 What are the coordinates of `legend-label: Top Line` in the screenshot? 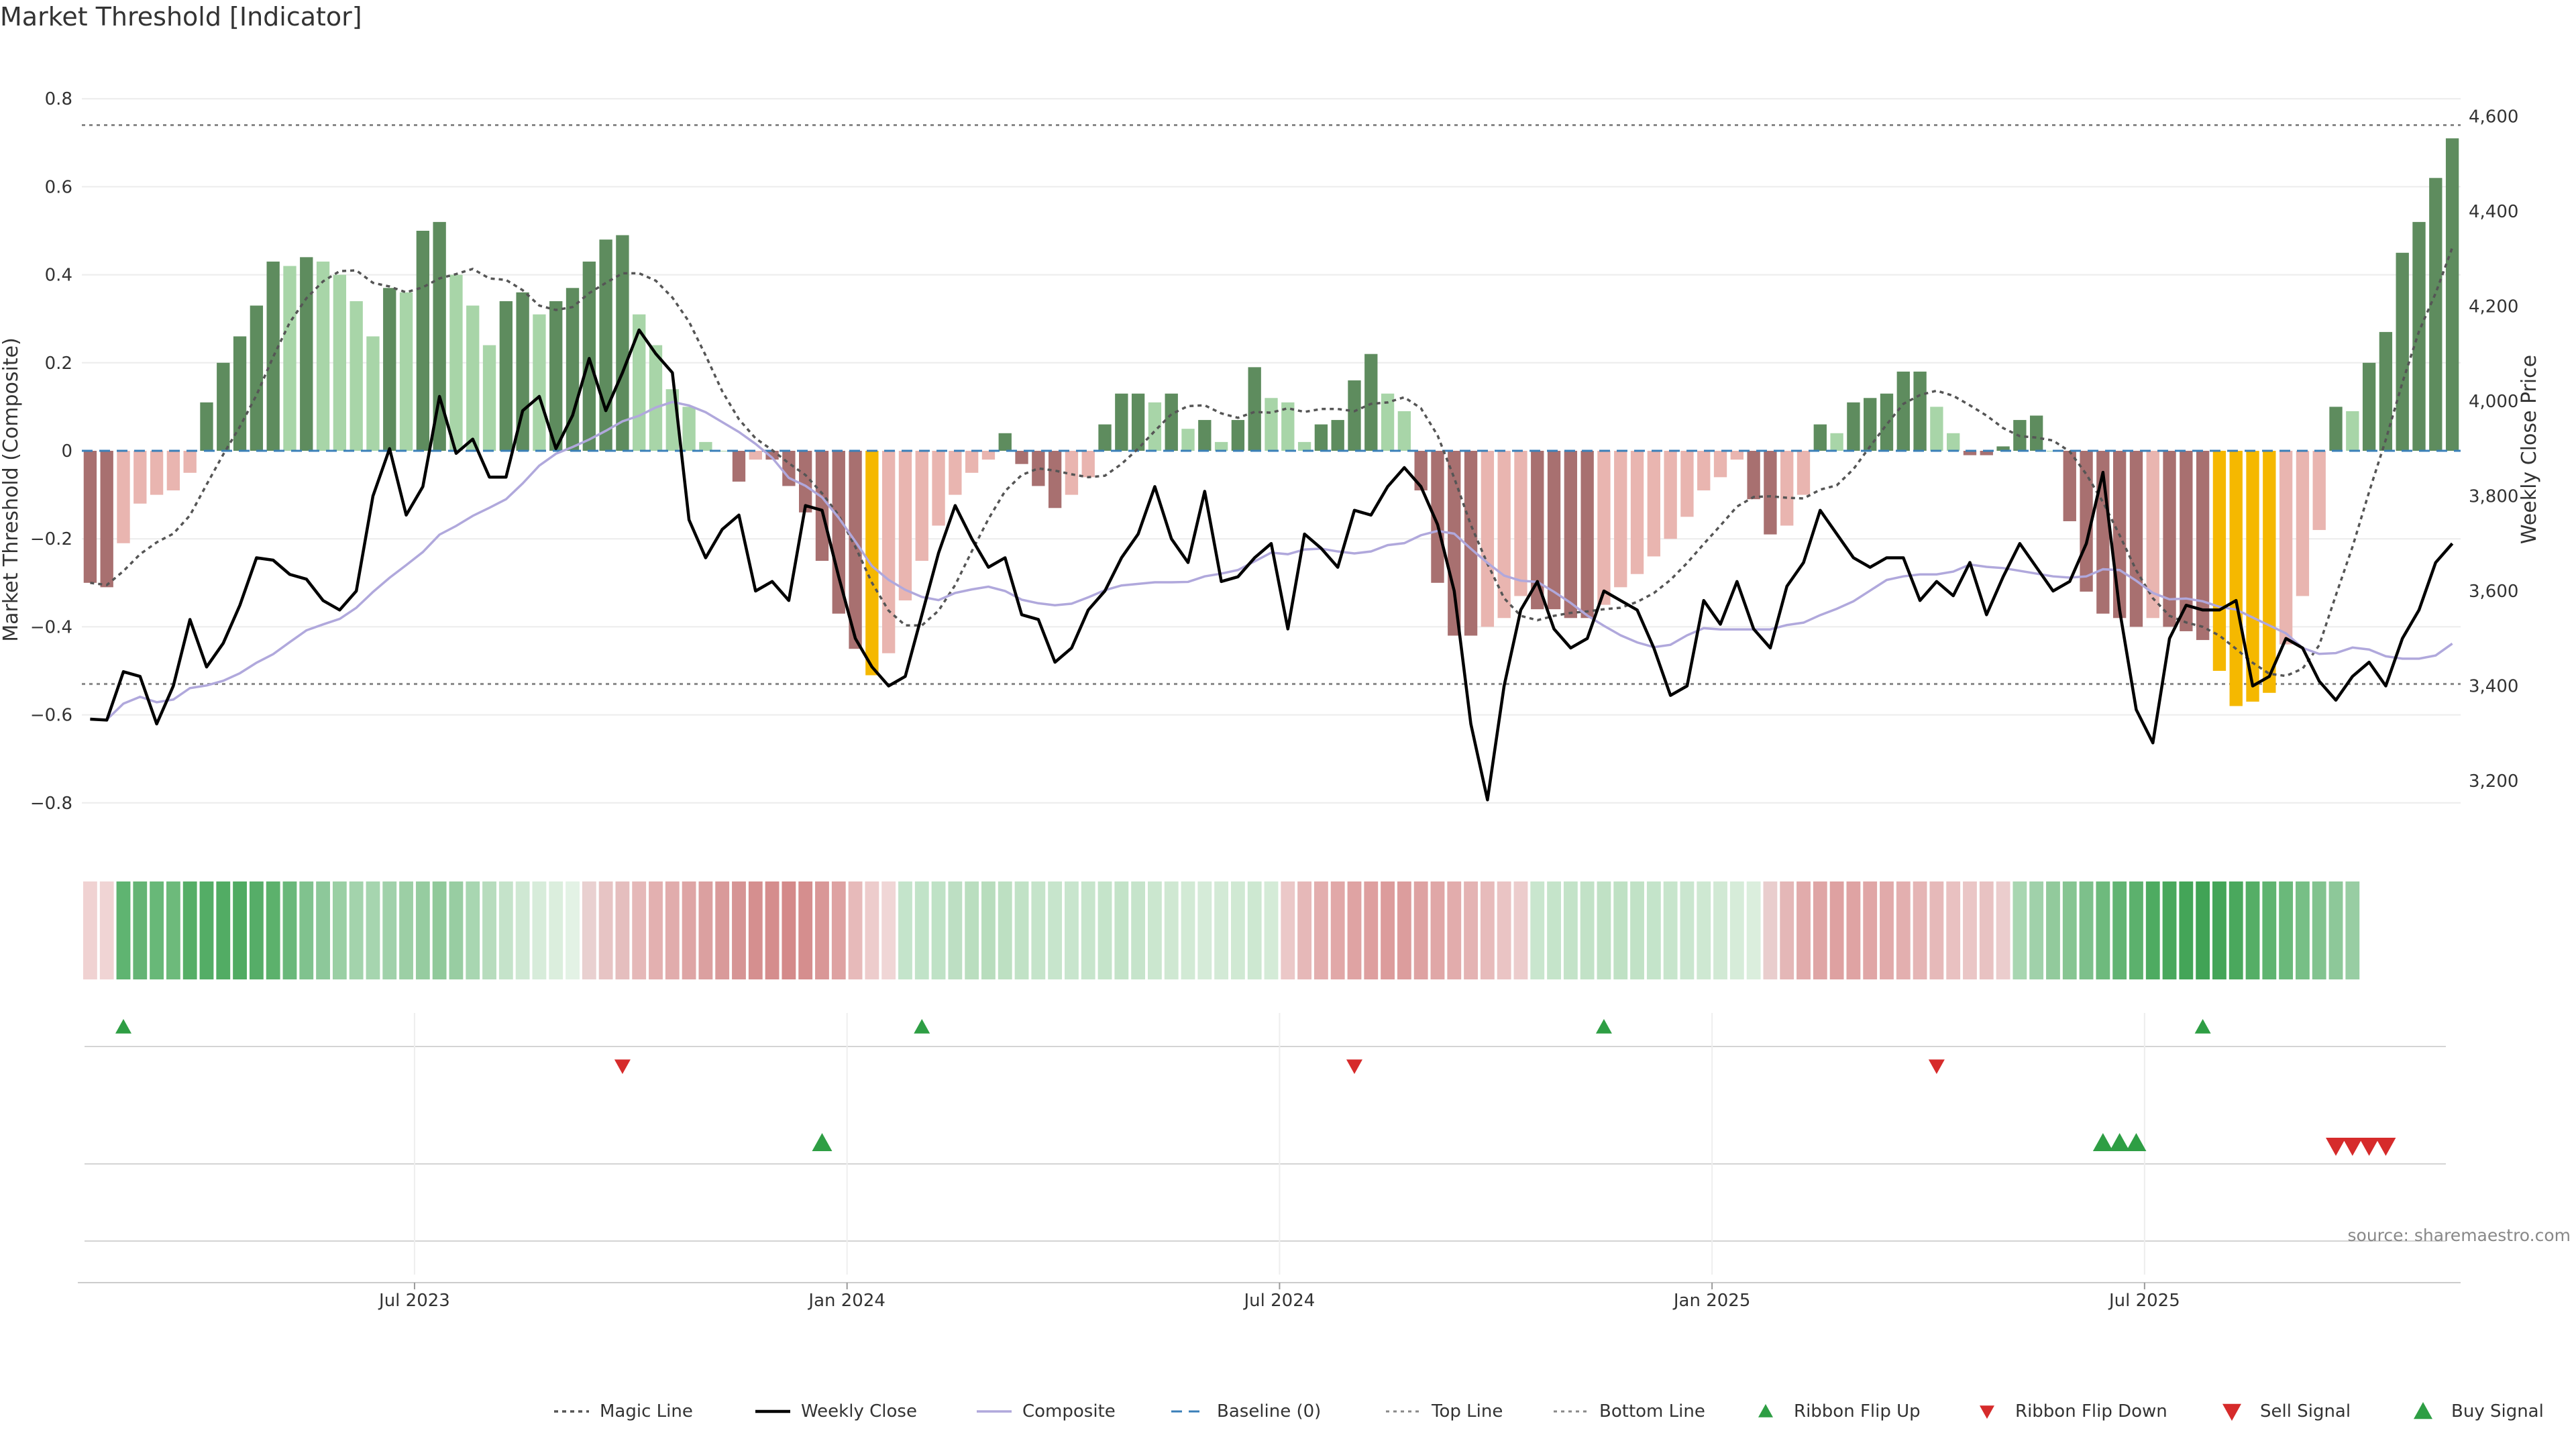 It's located at (1467, 1411).